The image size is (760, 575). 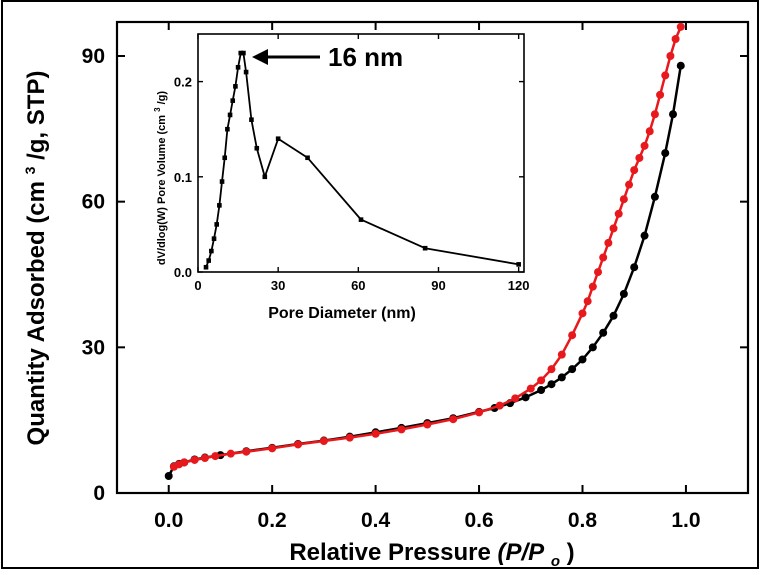 I want to click on main-y-tick-label: 30, so click(x=93, y=347).